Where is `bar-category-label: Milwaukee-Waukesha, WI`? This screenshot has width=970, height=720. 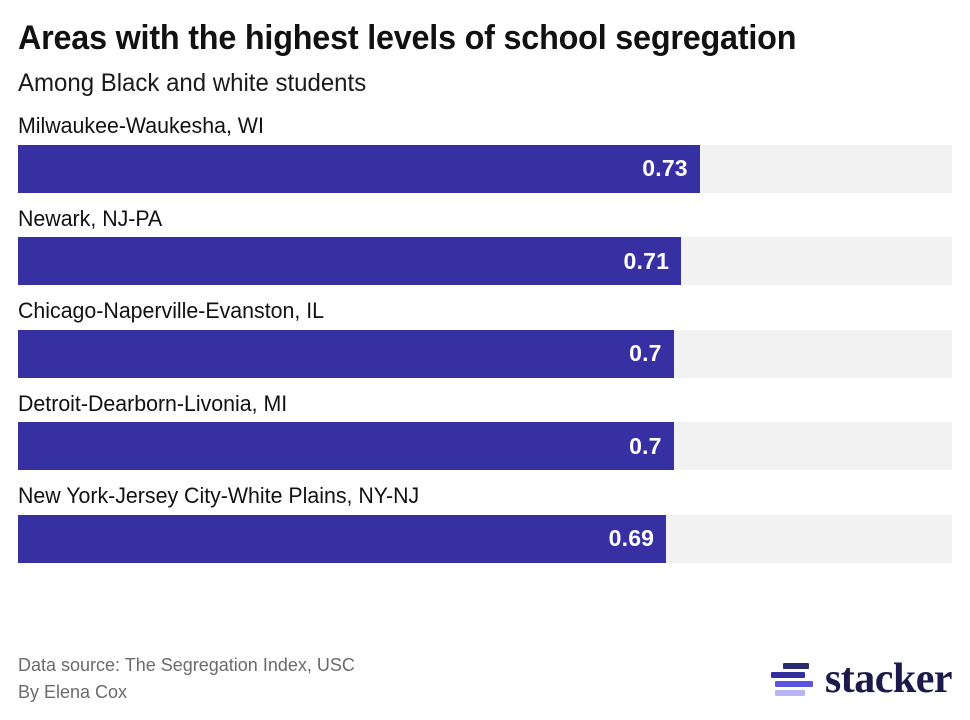 bar-category-label: Milwaukee-Waukesha, WI is located at coordinates (141, 126).